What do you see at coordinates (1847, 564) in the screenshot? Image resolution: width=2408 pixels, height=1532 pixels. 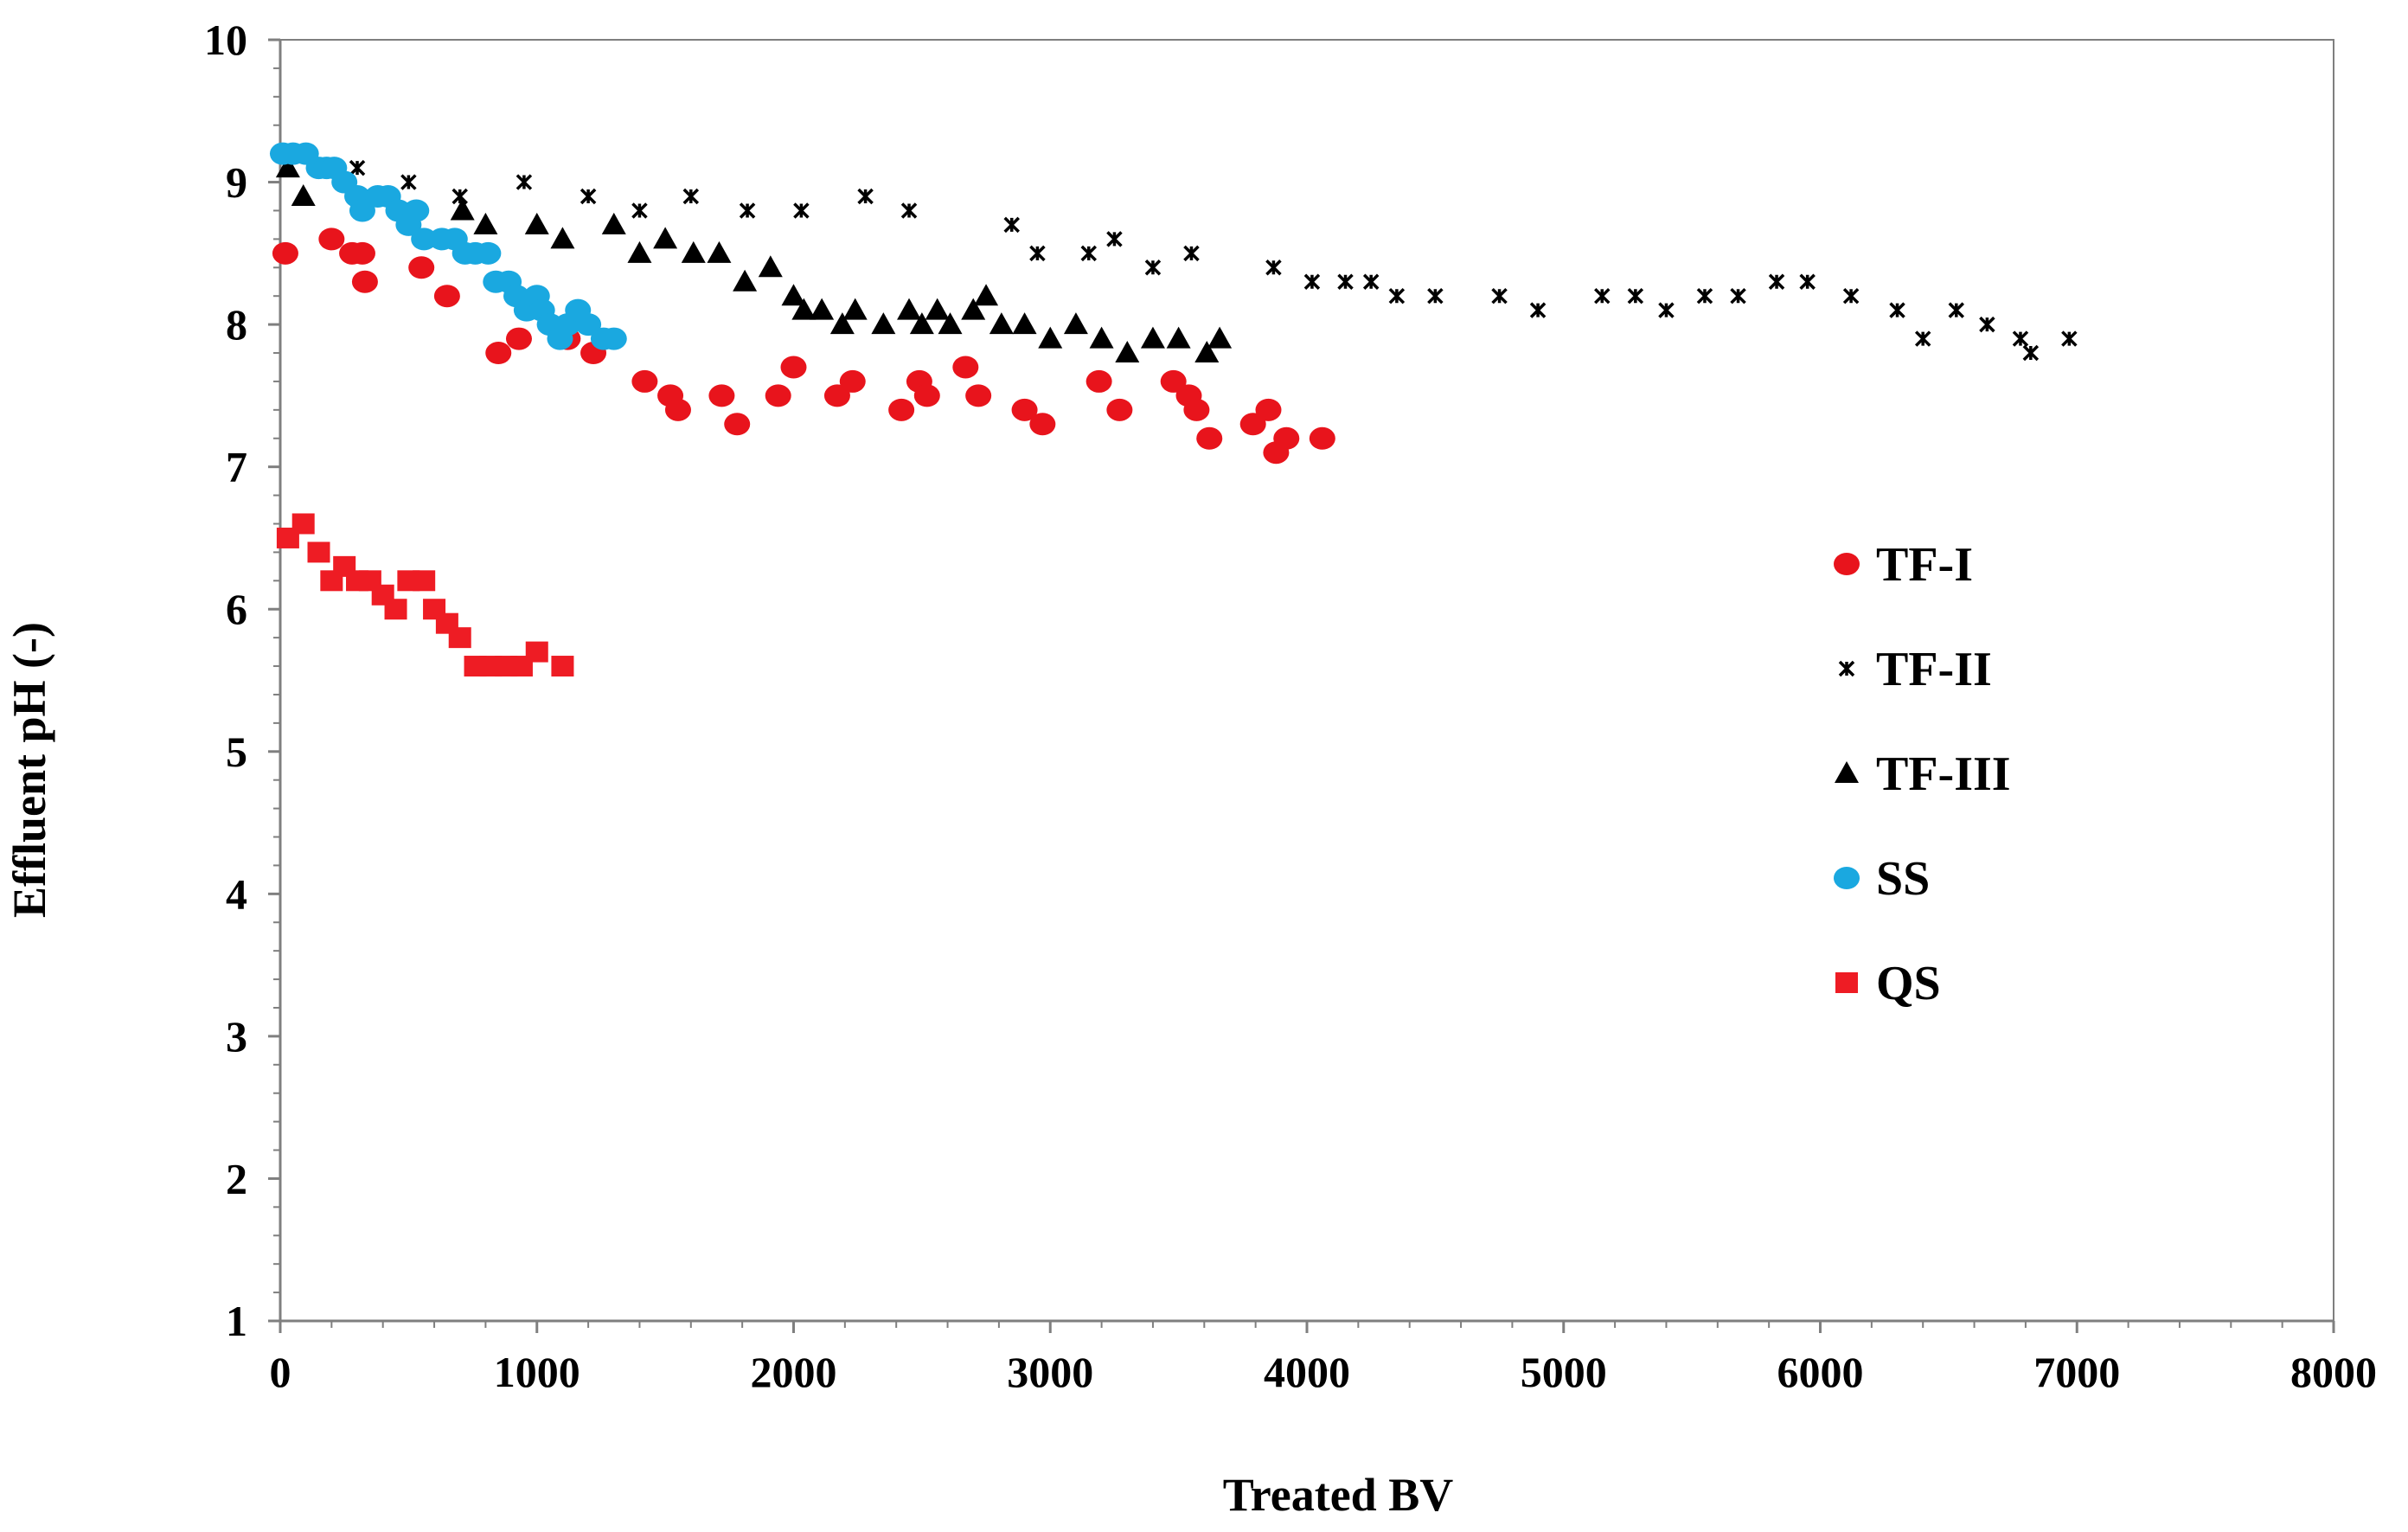 I see `legend-marker-tf-i` at bounding box center [1847, 564].